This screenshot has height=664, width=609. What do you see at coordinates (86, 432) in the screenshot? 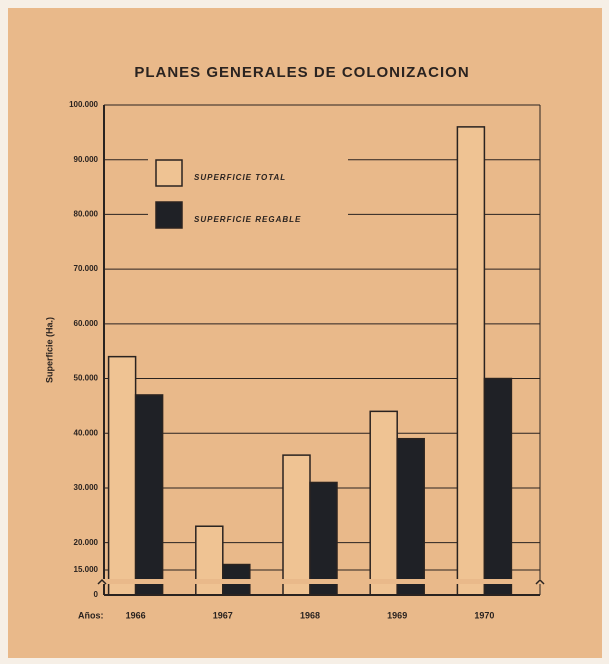
I see `y-tick-label: 40.000` at bounding box center [86, 432].